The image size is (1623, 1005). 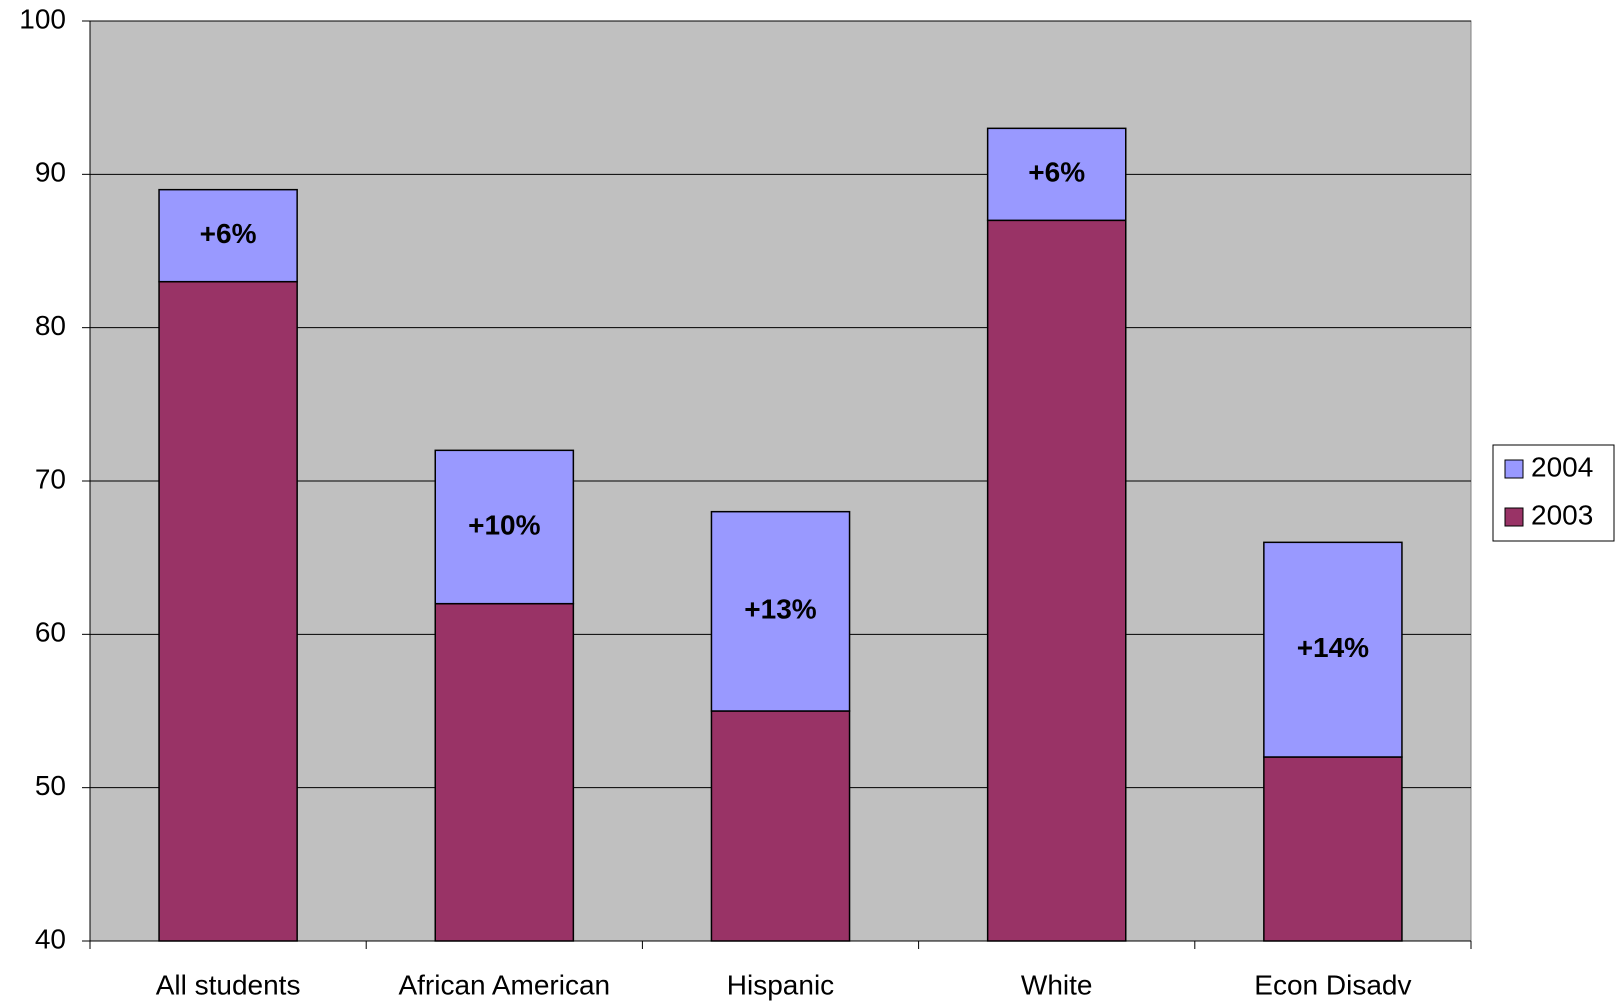 I want to click on data-label: +10%, so click(x=504, y=524).